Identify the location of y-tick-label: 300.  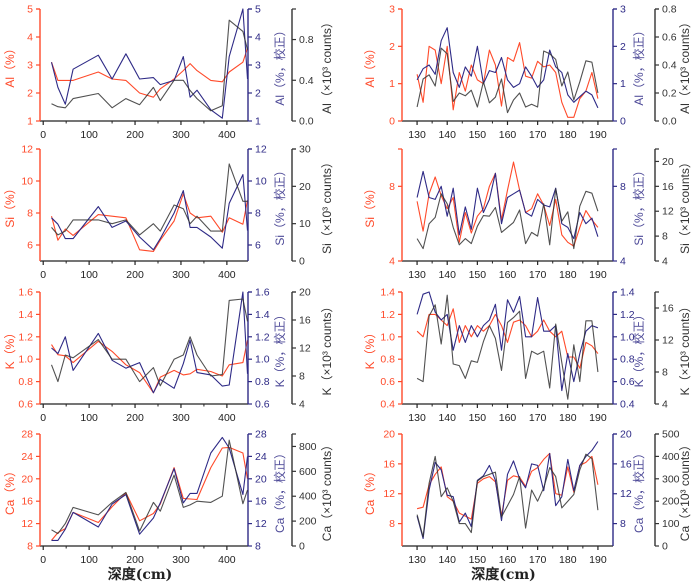
(671, 479).